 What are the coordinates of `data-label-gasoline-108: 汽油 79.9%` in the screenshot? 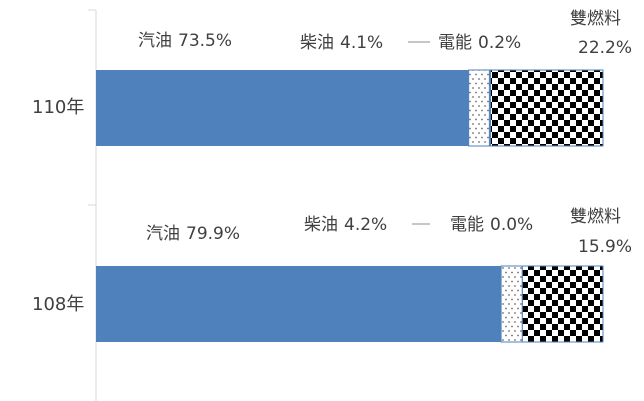 It's located at (193, 234).